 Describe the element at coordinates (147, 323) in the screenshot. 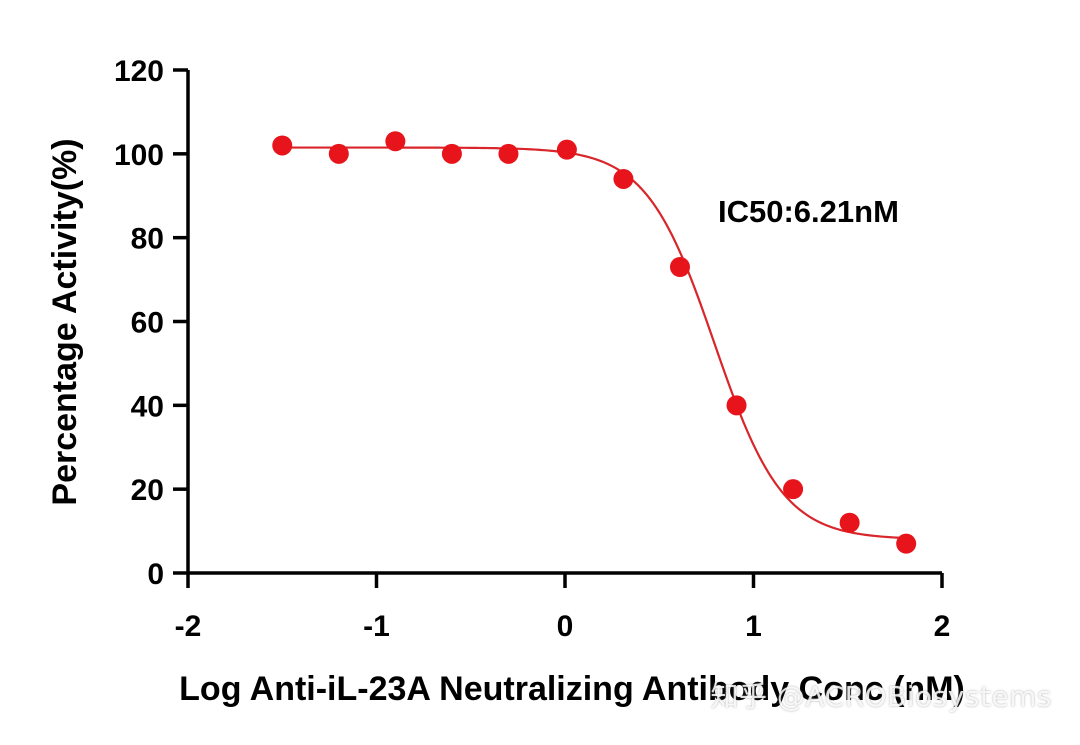

I see `y-tick-label: 60` at that location.